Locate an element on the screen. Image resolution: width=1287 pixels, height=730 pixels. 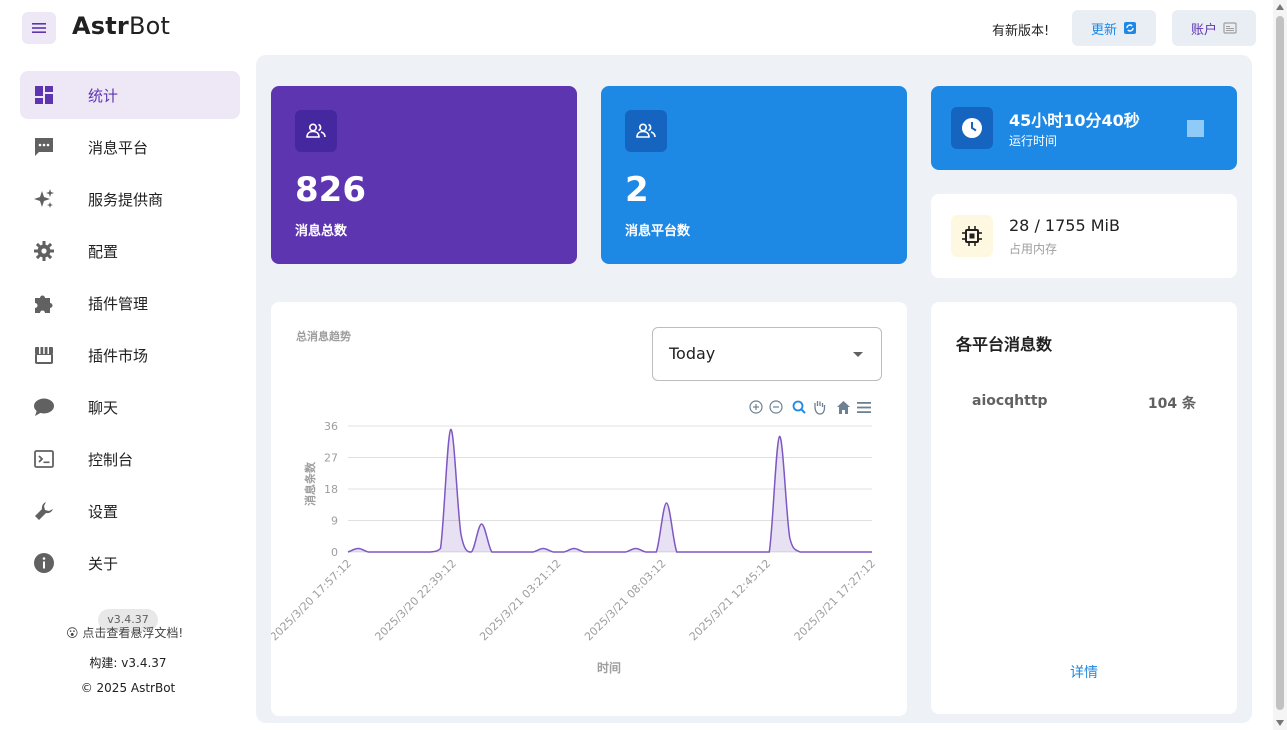
sidebar-item-label: 控制台 is located at coordinates (111, 459).